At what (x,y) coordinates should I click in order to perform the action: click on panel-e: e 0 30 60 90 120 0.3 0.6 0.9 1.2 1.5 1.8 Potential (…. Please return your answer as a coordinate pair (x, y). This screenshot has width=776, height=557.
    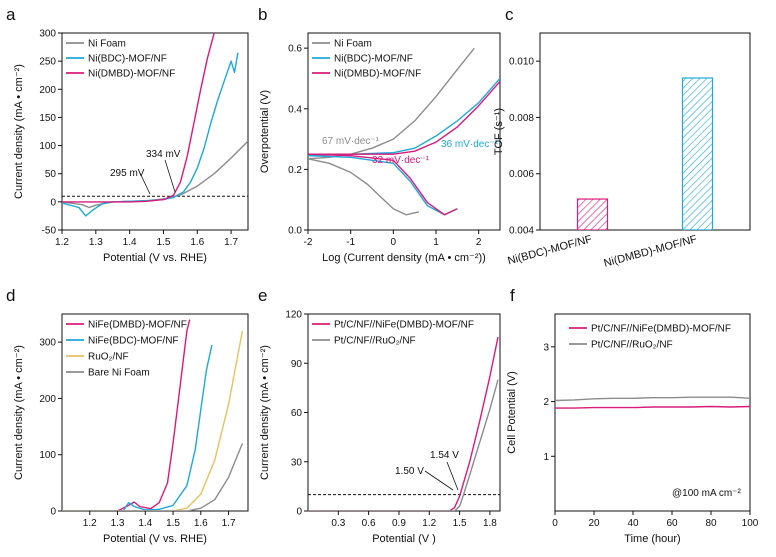
    Looking at the image, I should click on (379, 415).